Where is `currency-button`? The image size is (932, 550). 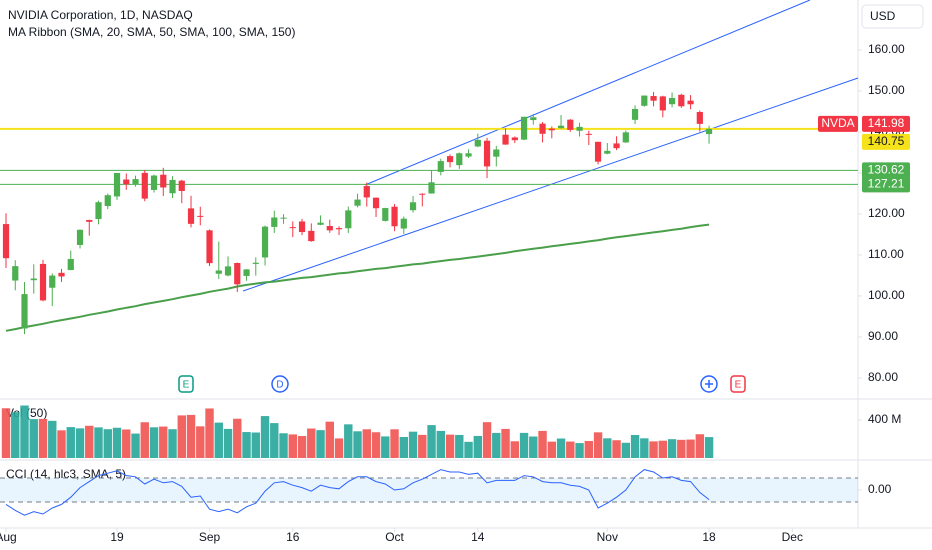 currency-button is located at coordinates (892, 16).